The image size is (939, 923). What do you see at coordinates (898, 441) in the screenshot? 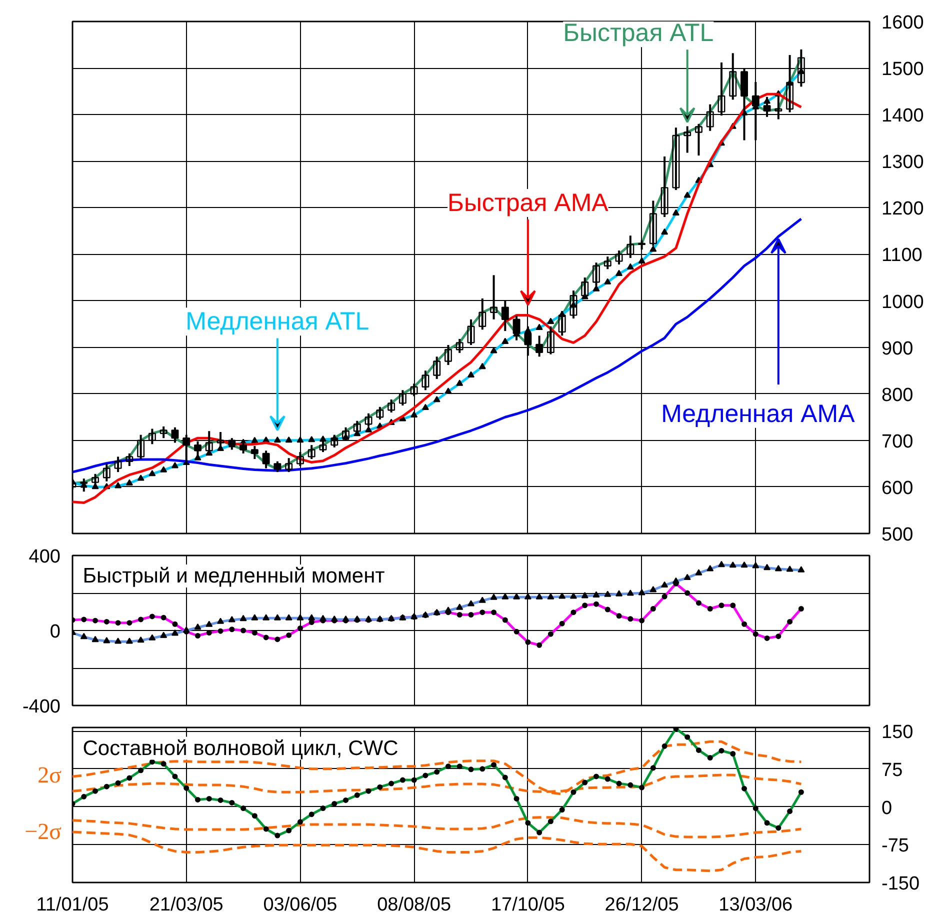
I see `y-tick-label: 700` at bounding box center [898, 441].